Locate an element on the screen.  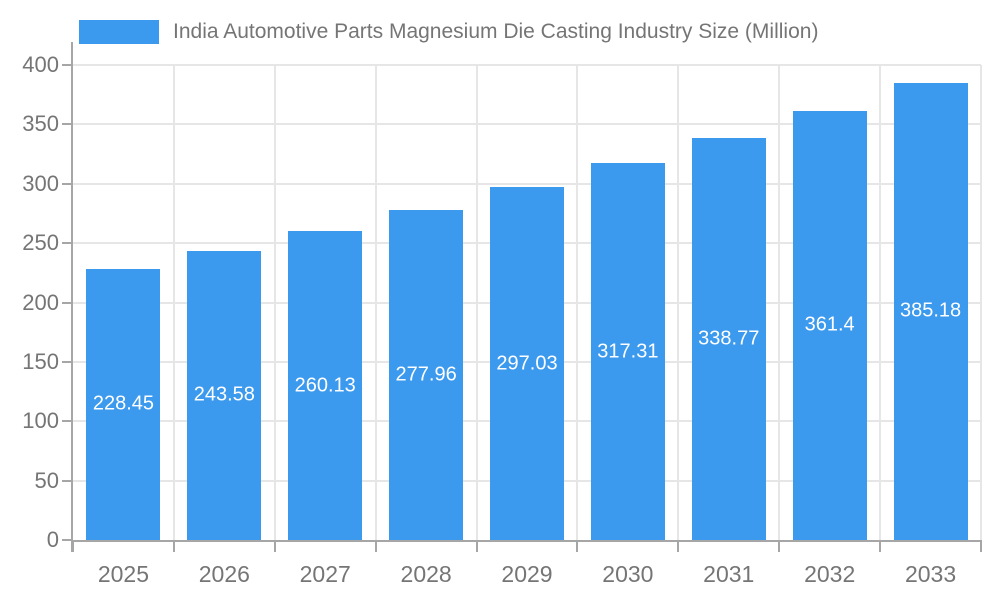
y-axis-line is located at coordinates (72, 297).